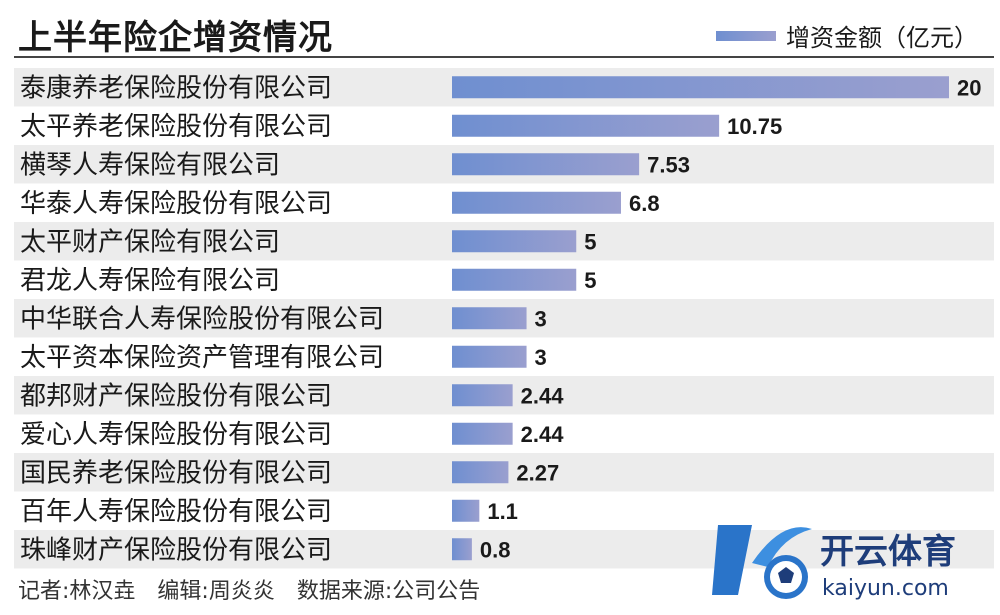  What do you see at coordinates (176, 512) in the screenshot?
I see `category-label: 百年人寿保险股份有限公司` at bounding box center [176, 512].